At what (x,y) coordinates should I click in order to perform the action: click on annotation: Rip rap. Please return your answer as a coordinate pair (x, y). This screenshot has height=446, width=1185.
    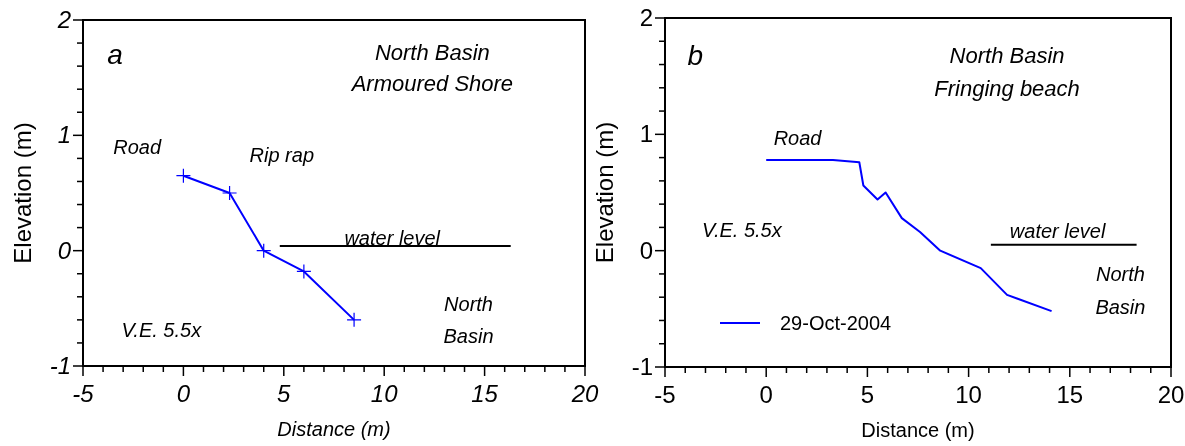
    Looking at the image, I should click on (282, 154).